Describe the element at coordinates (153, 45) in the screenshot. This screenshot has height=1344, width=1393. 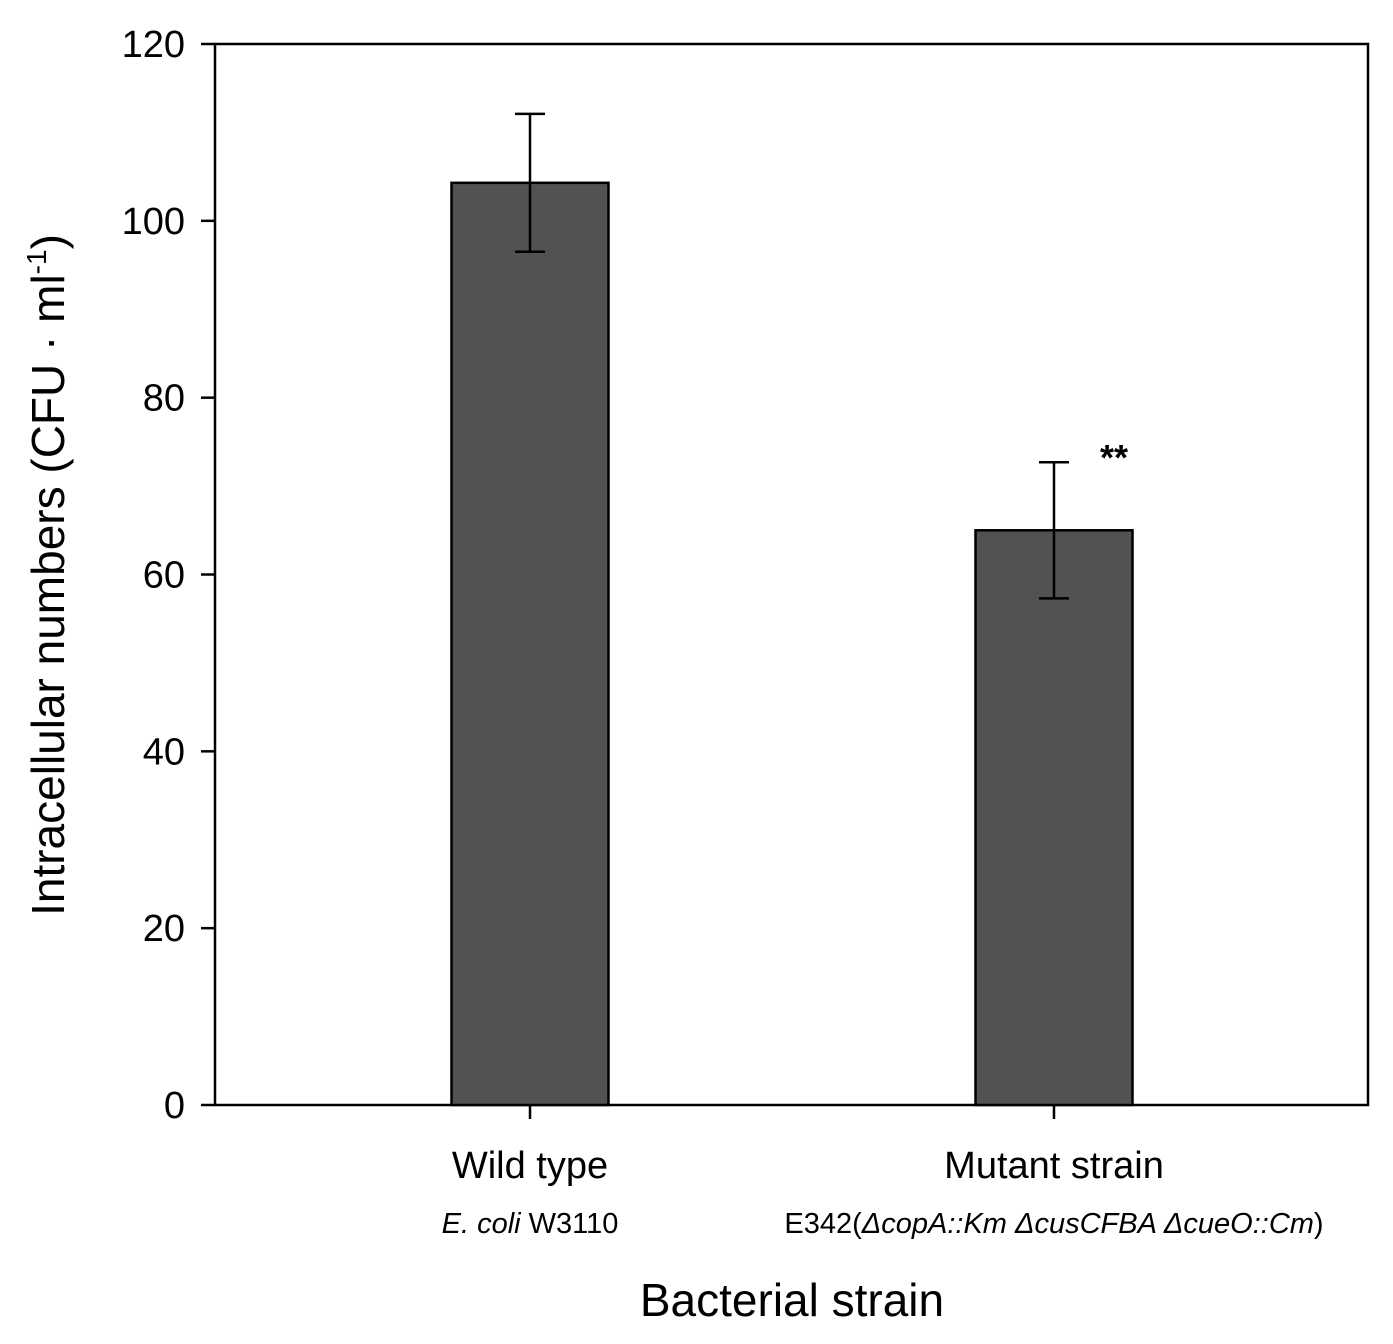
I see `y-tick-label: 120` at that location.